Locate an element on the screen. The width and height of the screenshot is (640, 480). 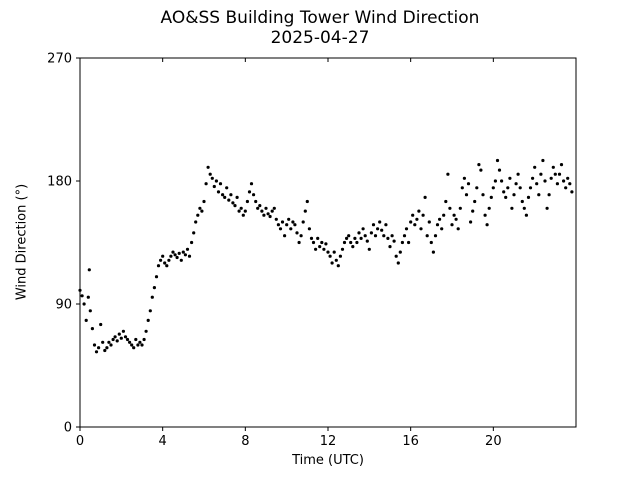
x-tick-label: 12 is located at coordinates (328, 441).